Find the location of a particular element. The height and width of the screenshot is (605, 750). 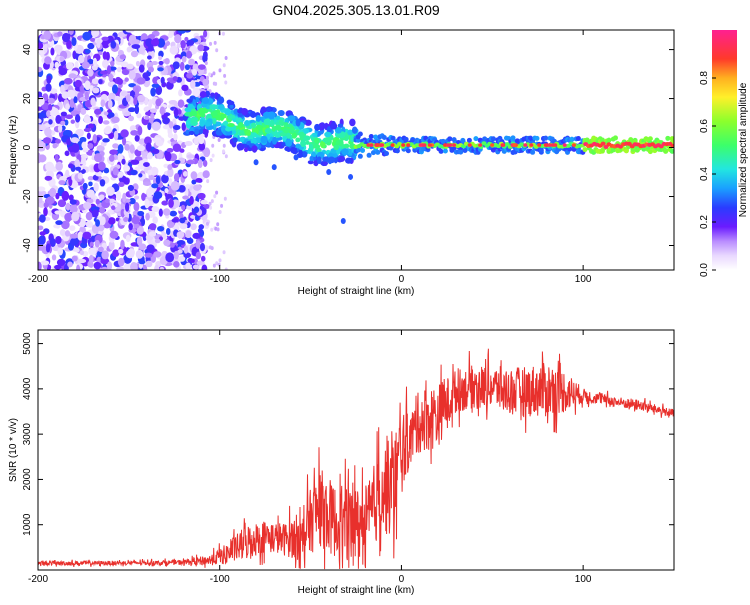

x-tick-label: 100 is located at coordinates (583, 579).